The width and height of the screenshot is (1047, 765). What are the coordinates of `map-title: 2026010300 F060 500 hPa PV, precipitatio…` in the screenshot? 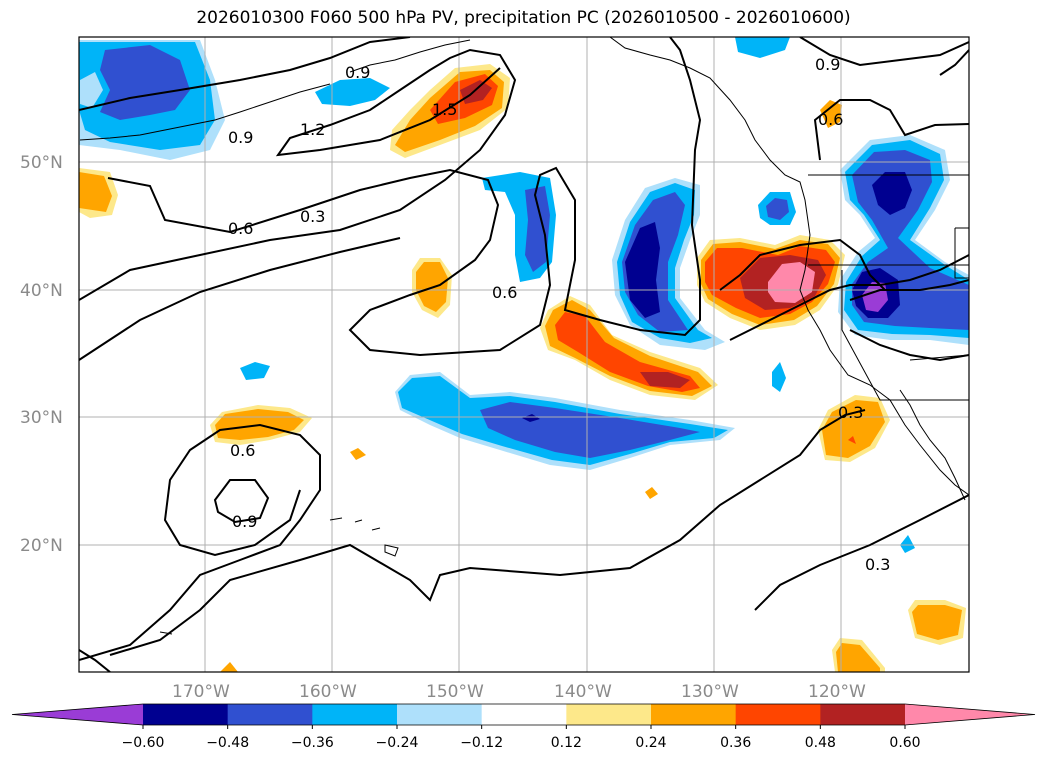 It's located at (523, 18).